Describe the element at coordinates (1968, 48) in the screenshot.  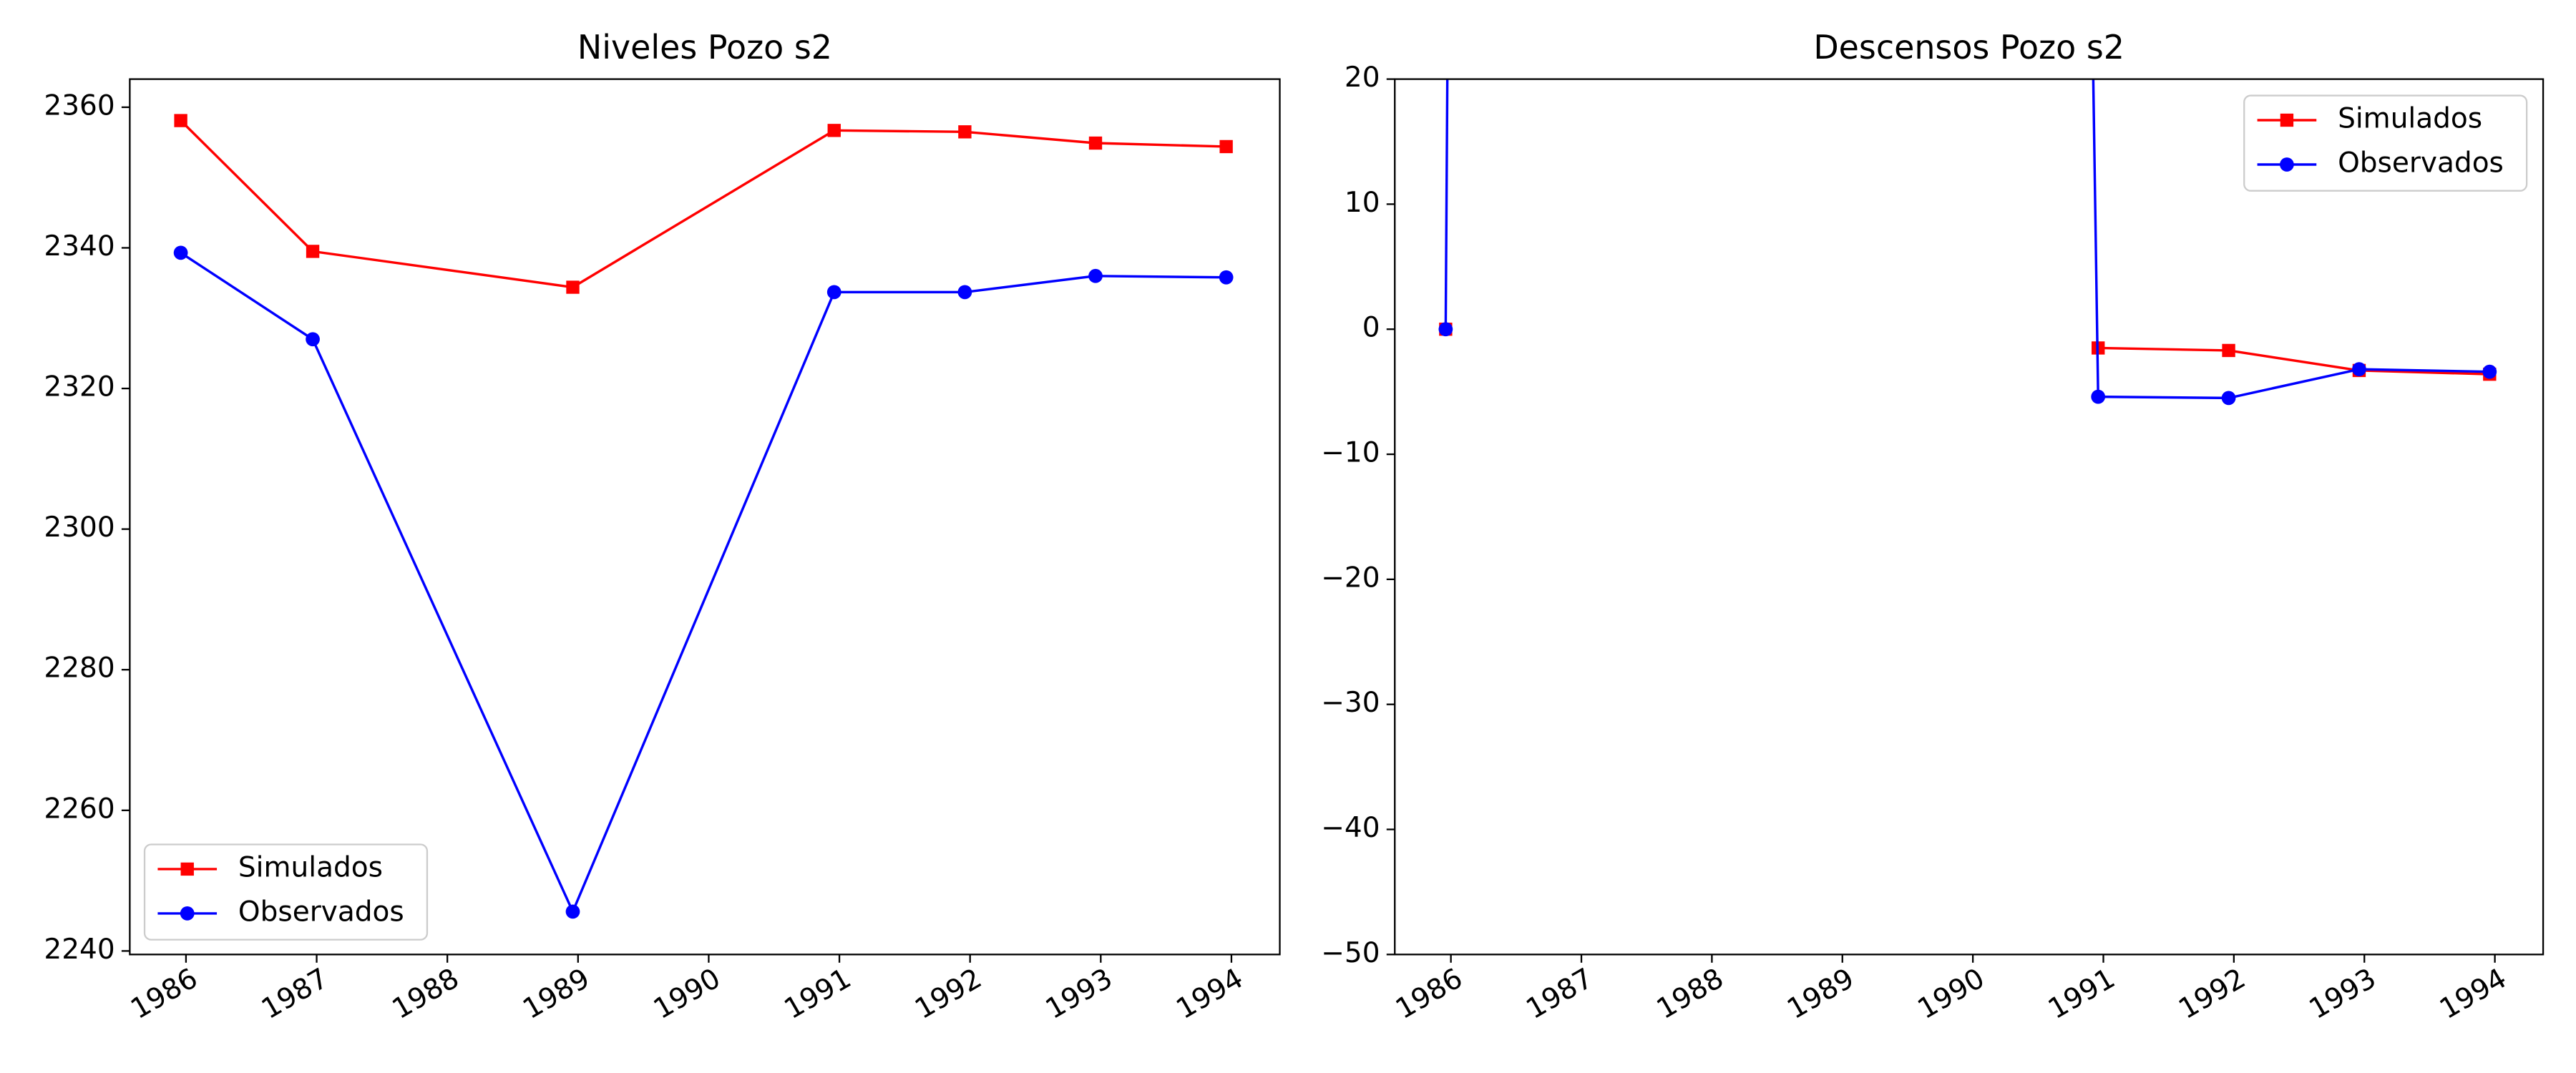
I see `chart-title: Descensos Pozo s2` at that location.